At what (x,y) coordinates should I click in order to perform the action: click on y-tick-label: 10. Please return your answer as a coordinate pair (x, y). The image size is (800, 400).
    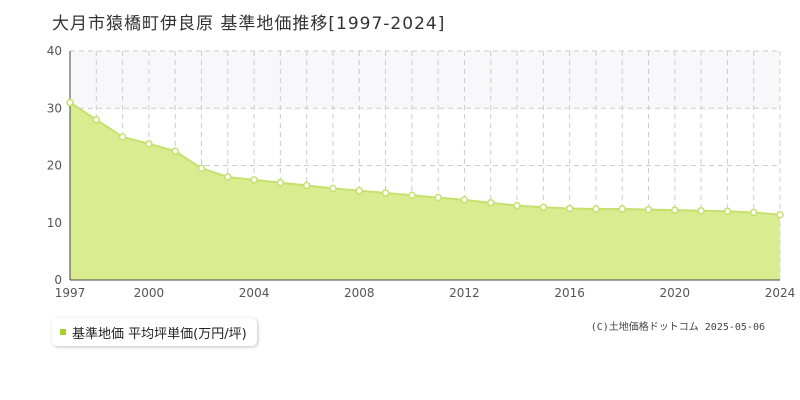
    Looking at the image, I should click on (54, 223).